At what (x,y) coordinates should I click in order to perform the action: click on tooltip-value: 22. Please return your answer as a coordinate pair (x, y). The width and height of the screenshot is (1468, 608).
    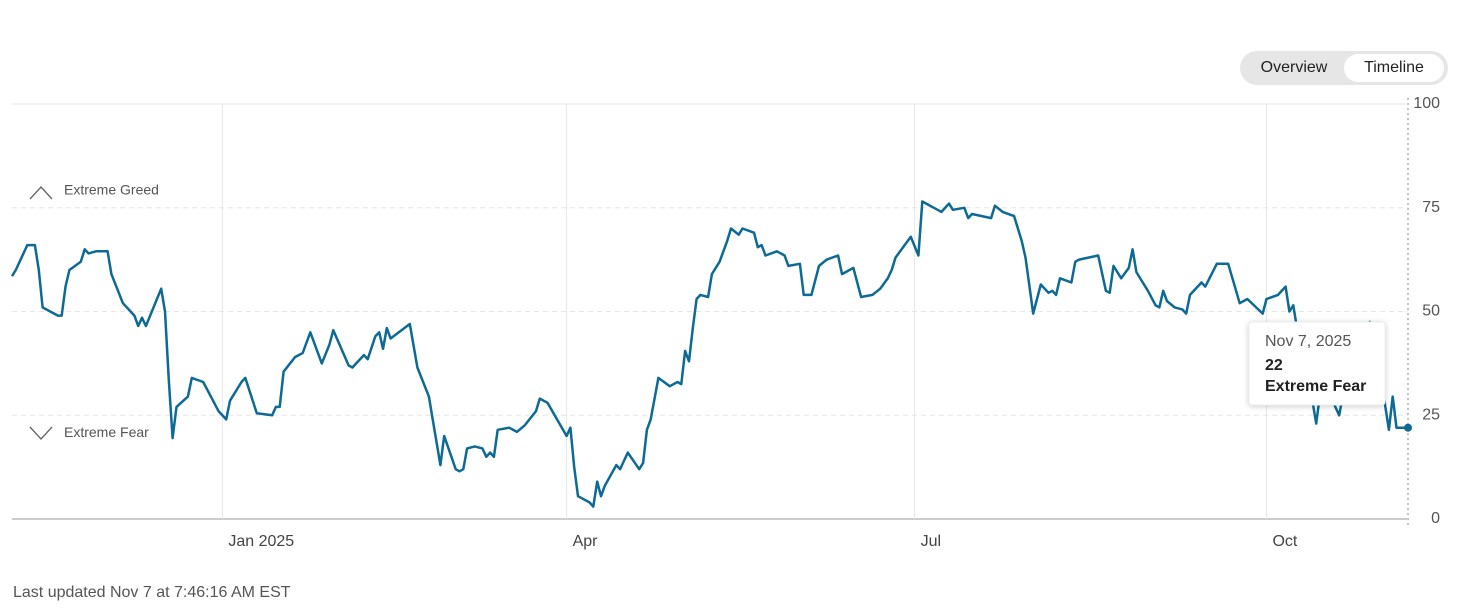
    Looking at the image, I should click on (1274, 365).